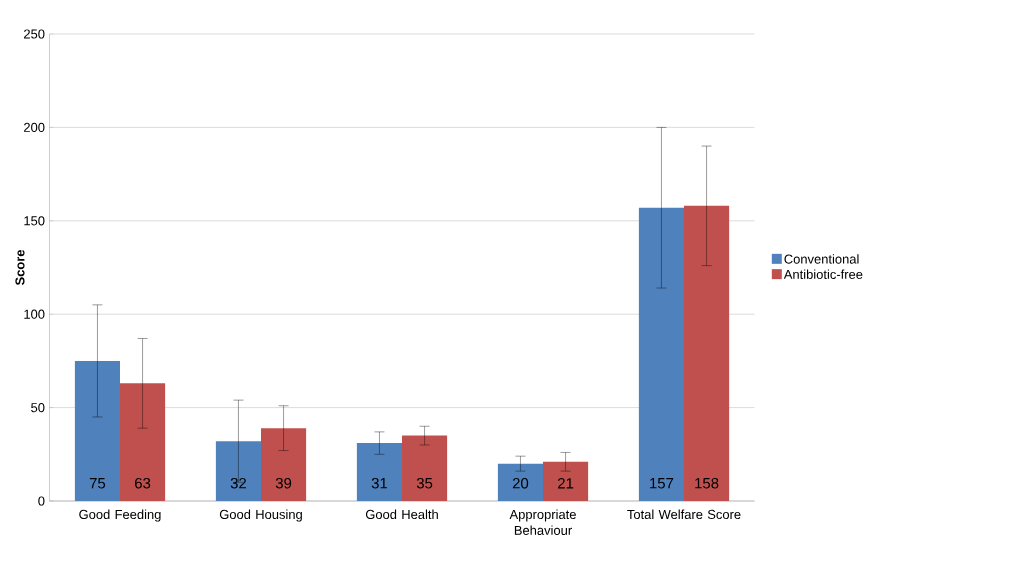 The image size is (1021, 575). Describe the element at coordinates (401, 514) in the screenshot. I see `x-tick-label: Good Health` at that location.